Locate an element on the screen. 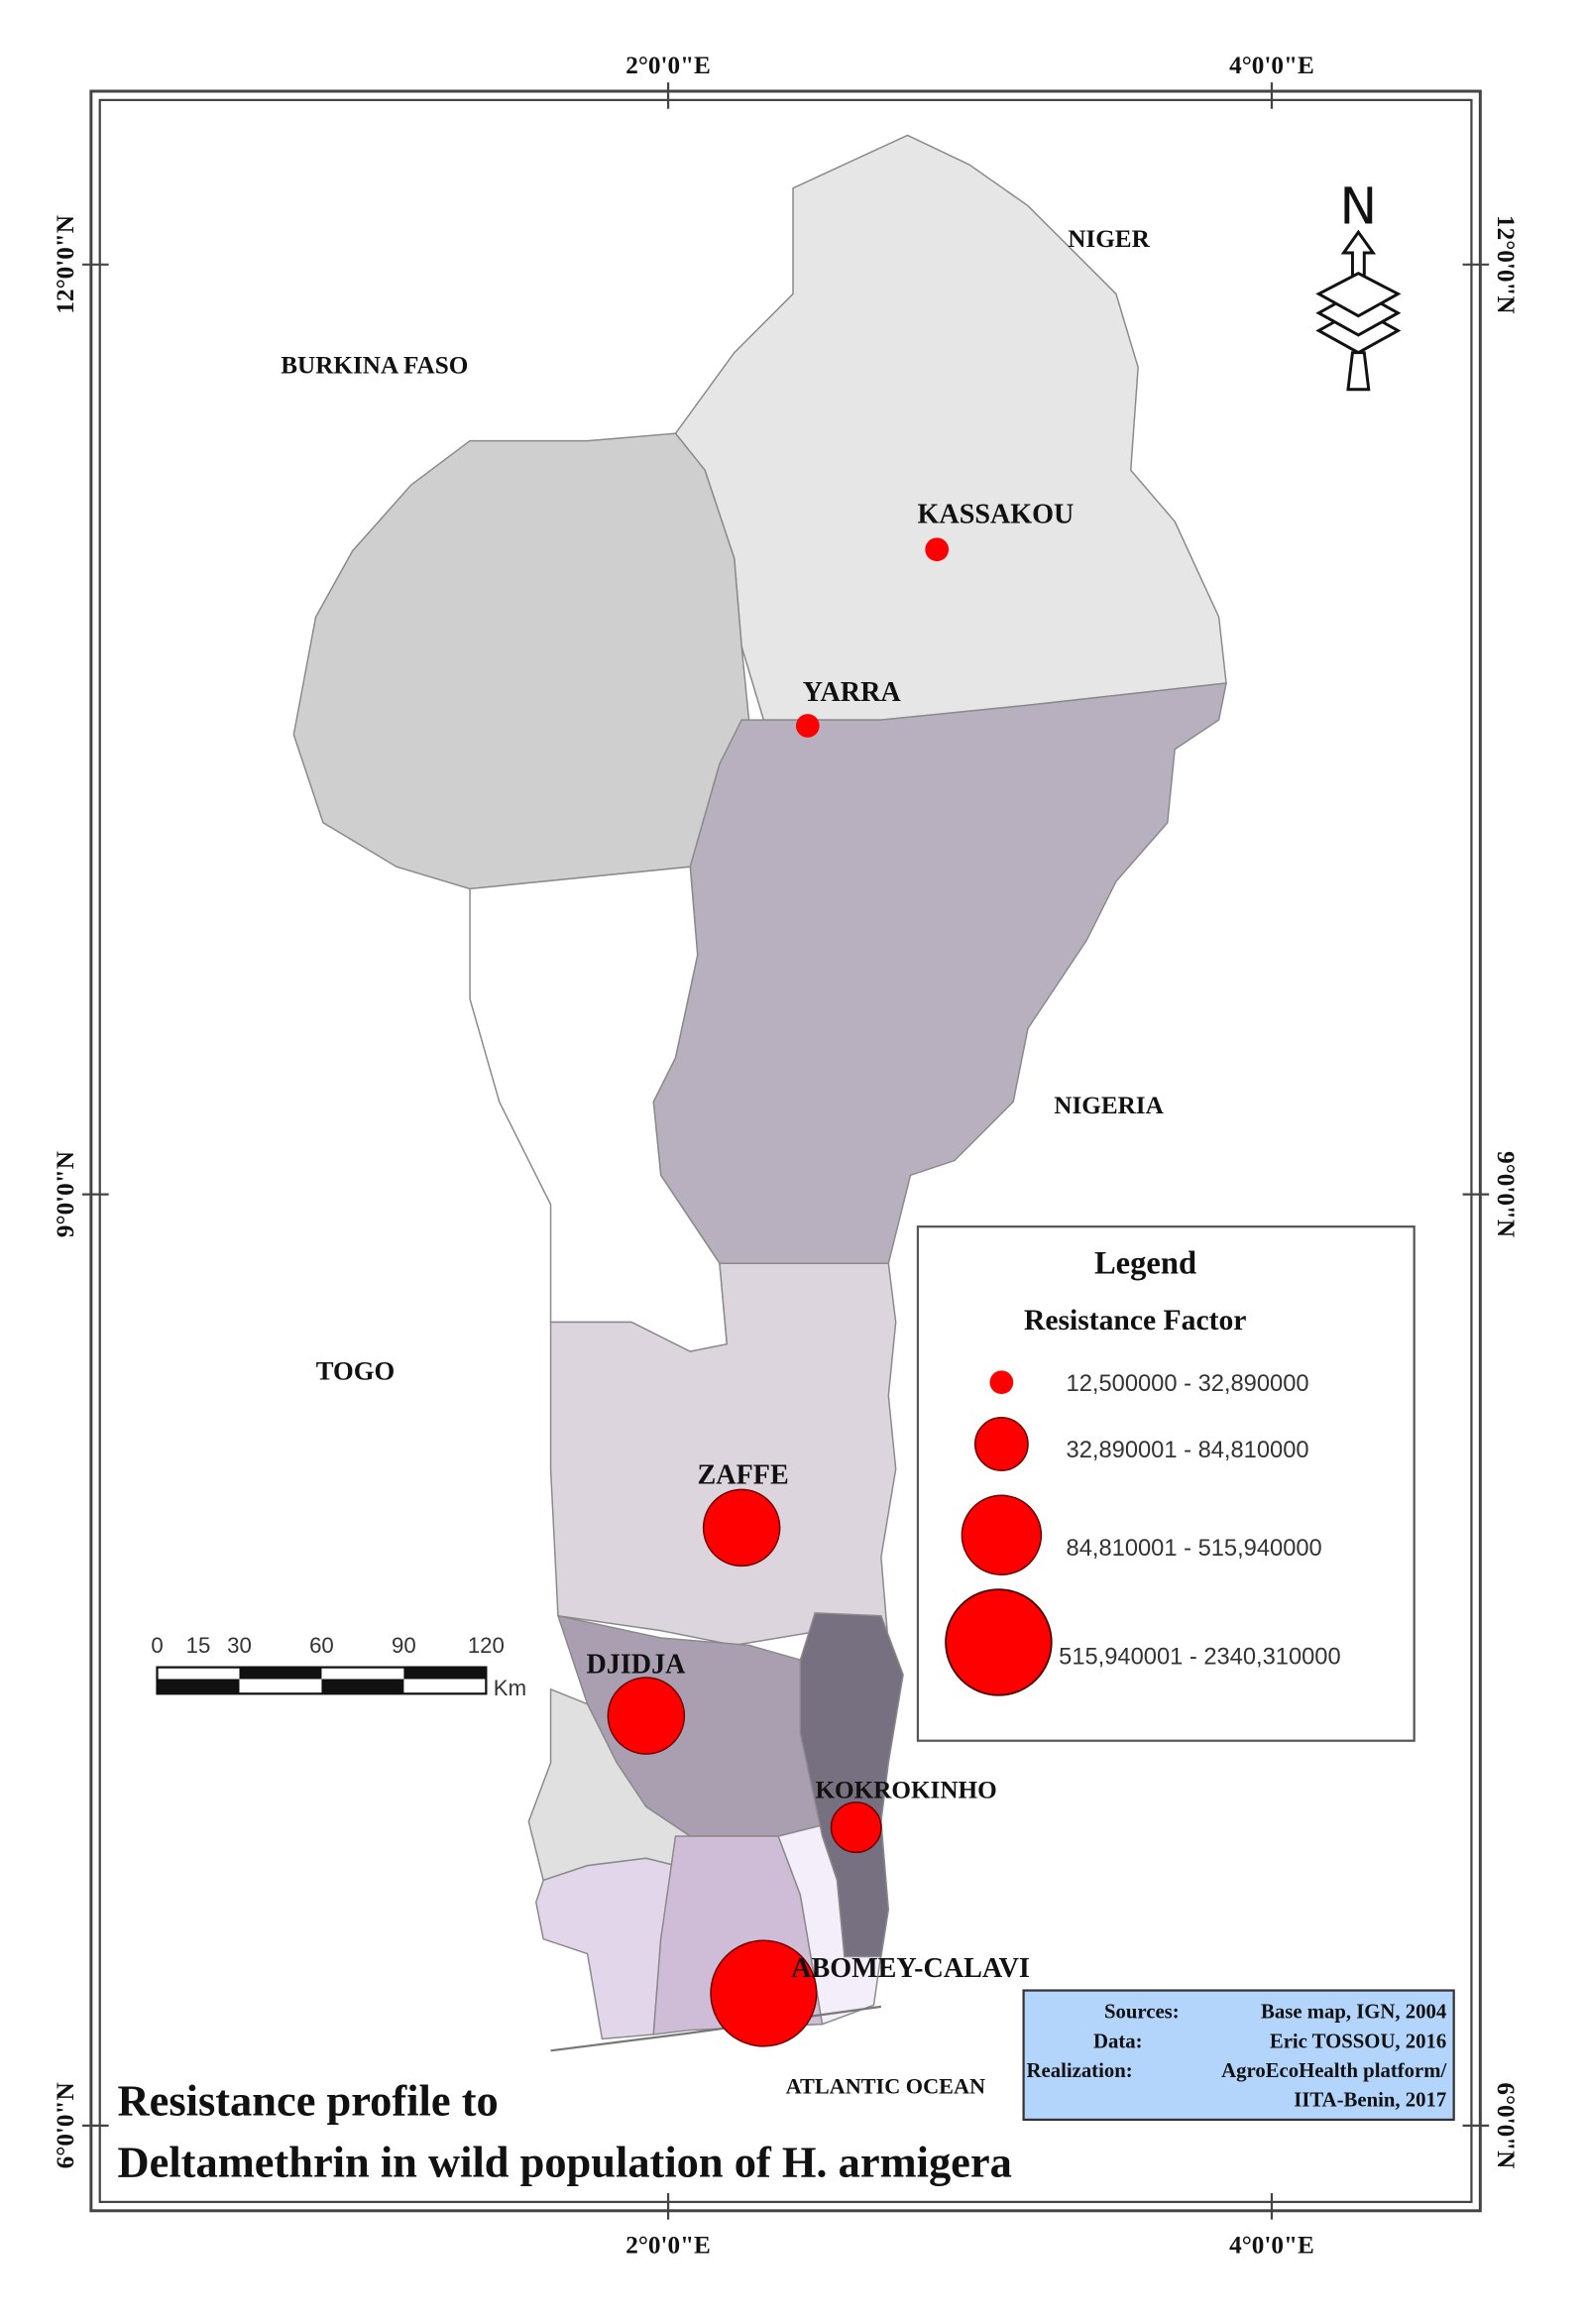 Image resolution: width=1586 pixels, height=2324 pixels. lat-label-right-9n: 9°0'0"N is located at coordinates (1505, 1194).